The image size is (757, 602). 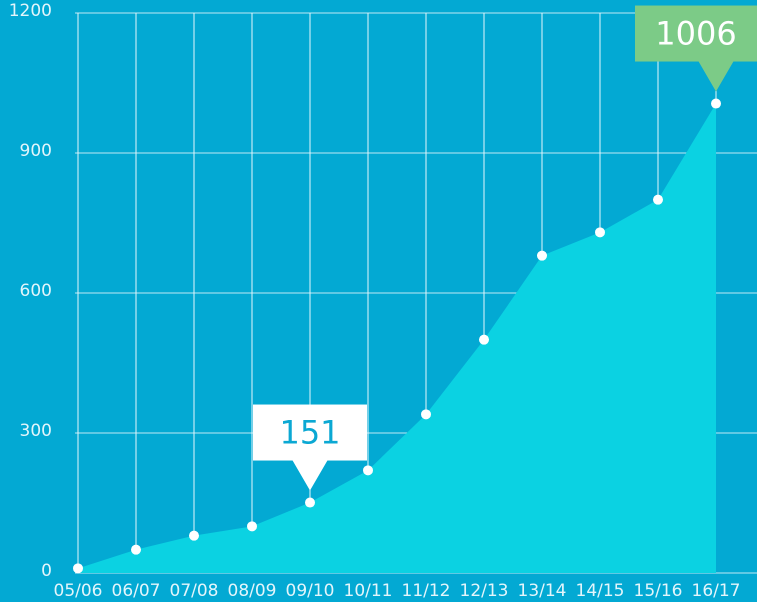 What do you see at coordinates (36, 151) in the screenshot?
I see `y-tick-label: 900` at bounding box center [36, 151].